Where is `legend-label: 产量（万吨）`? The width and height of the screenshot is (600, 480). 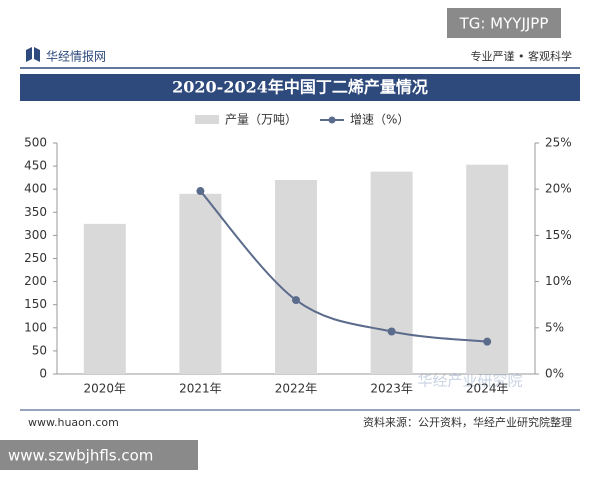
legend-label: 产量（万吨） is located at coordinates (261, 120).